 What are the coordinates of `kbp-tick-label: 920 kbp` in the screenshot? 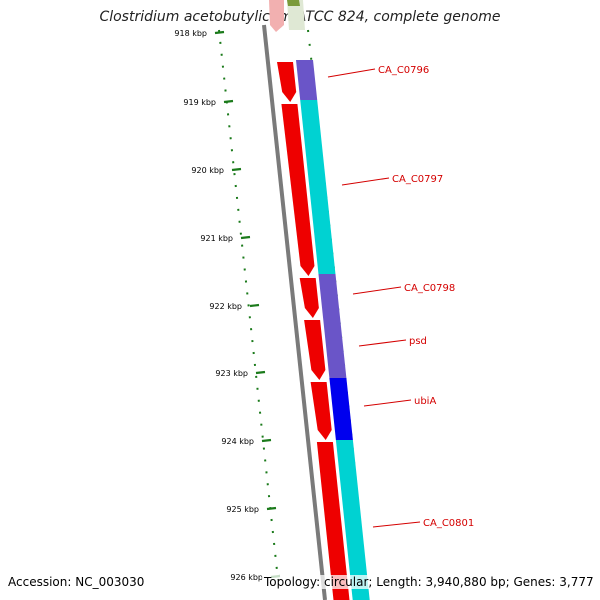 It's located at (207, 170).